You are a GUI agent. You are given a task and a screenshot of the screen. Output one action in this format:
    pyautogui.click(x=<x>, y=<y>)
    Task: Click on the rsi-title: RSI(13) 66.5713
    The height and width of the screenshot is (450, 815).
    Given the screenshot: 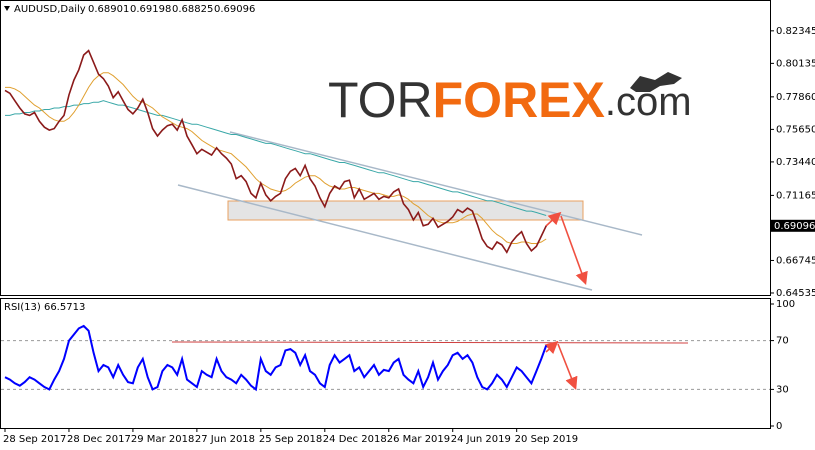 What is the action you would take?
    pyautogui.click(x=44, y=307)
    